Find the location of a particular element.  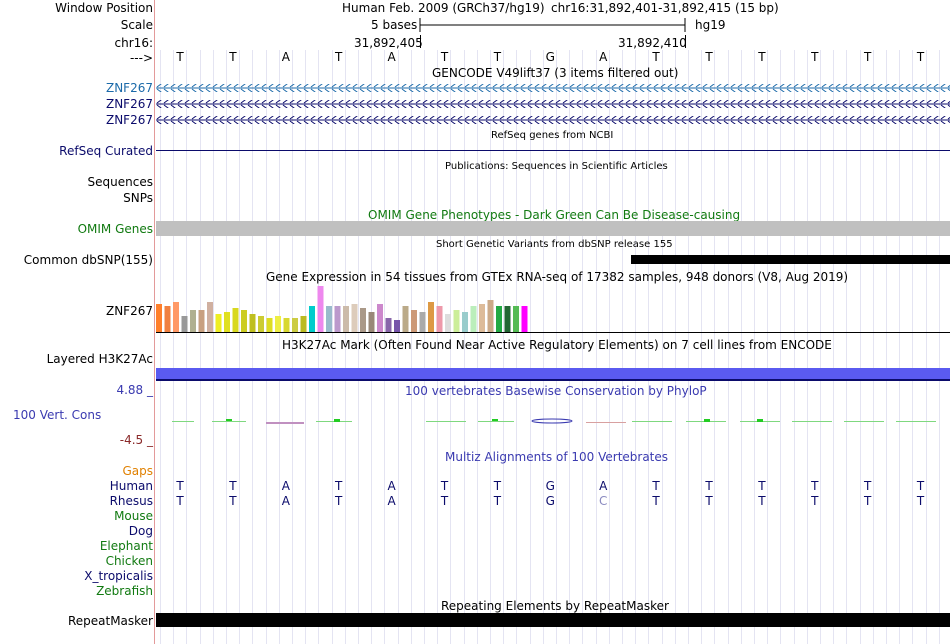

multiz-gaps-label: Gaps is located at coordinates (137, 471).